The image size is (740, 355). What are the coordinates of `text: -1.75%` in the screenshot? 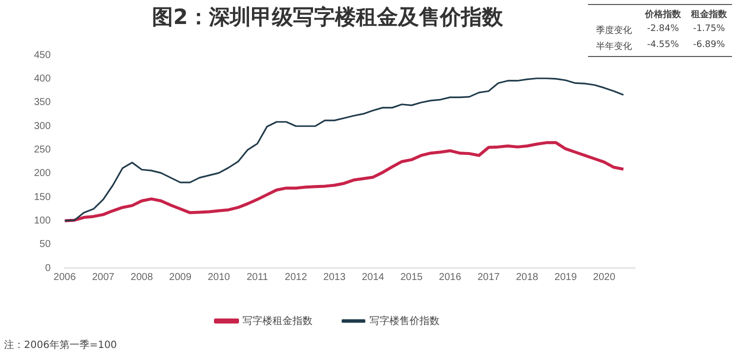 It's located at (709, 30).